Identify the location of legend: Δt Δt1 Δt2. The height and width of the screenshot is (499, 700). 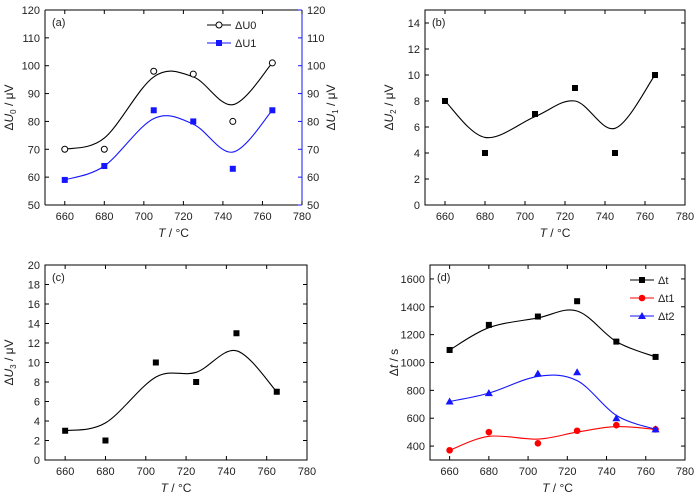
(652, 299).